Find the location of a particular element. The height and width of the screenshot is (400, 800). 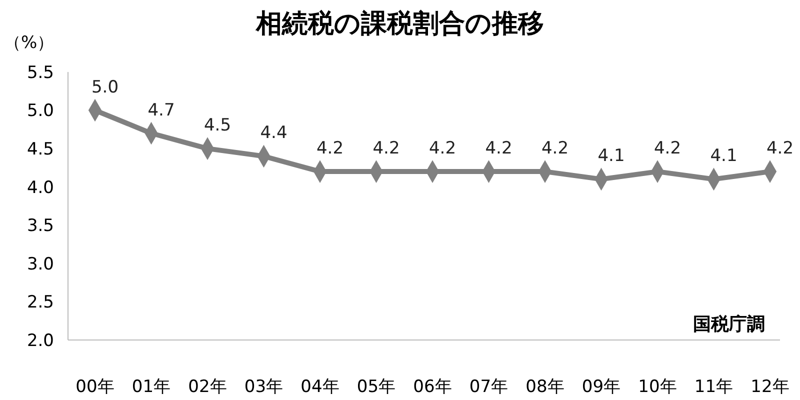

data-label: 4.4 is located at coordinates (274, 133).